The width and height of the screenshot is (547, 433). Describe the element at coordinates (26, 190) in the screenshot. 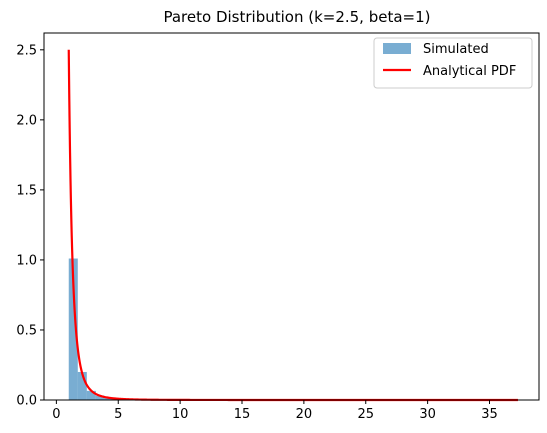

I see `y-tick-label: 1.5` at that location.